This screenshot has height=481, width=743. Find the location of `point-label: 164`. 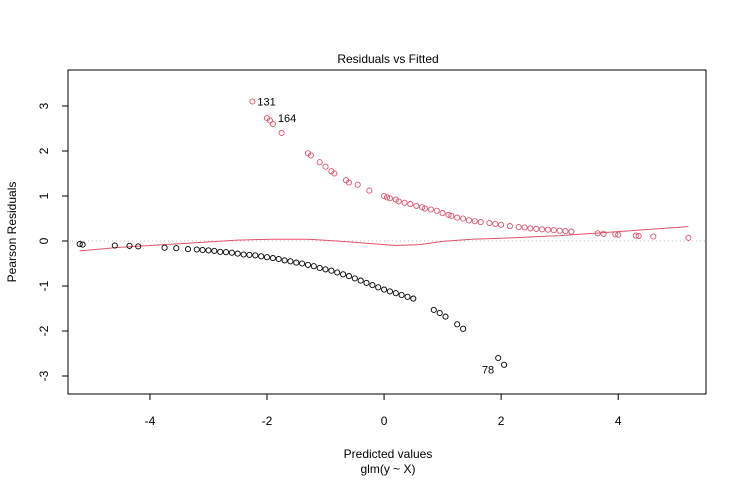

point-label: 164 is located at coordinates (287, 119).